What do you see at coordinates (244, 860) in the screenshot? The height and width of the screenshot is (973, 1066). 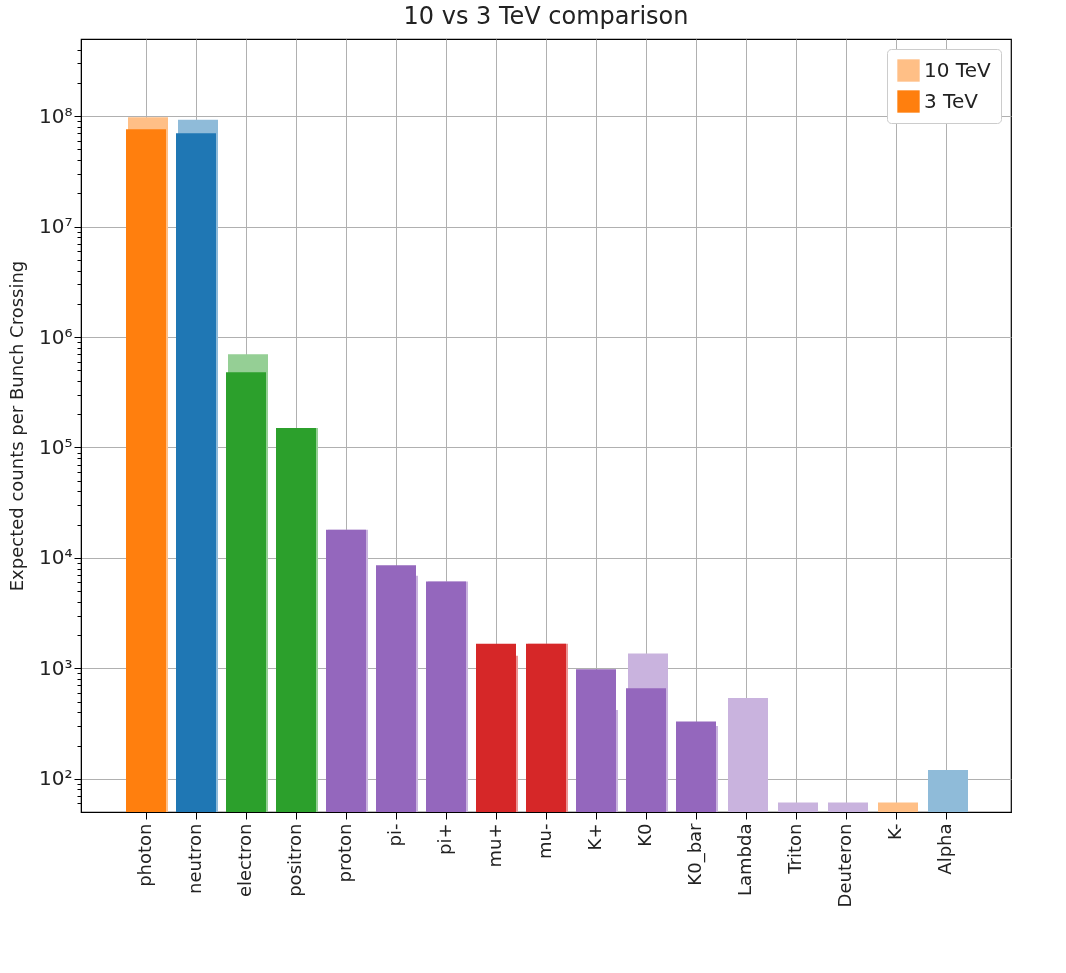 I see `x-tick-label: electron` at bounding box center [244, 860].